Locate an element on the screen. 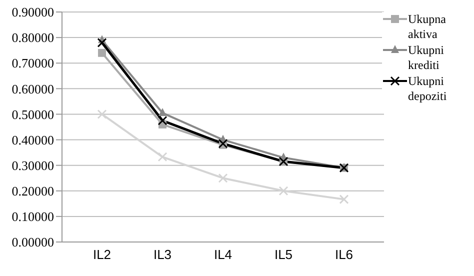 The width and height of the screenshot is (474, 276). x-tick-label: IL4 is located at coordinates (223, 254).